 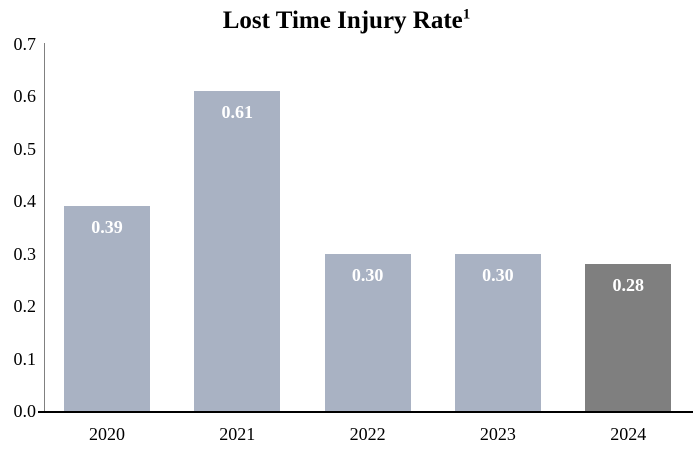 What do you see at coordinates (25, 43) in the screenshot?
I see `y-axis-tick-label: 0.7` at bounding box center [25, 43].